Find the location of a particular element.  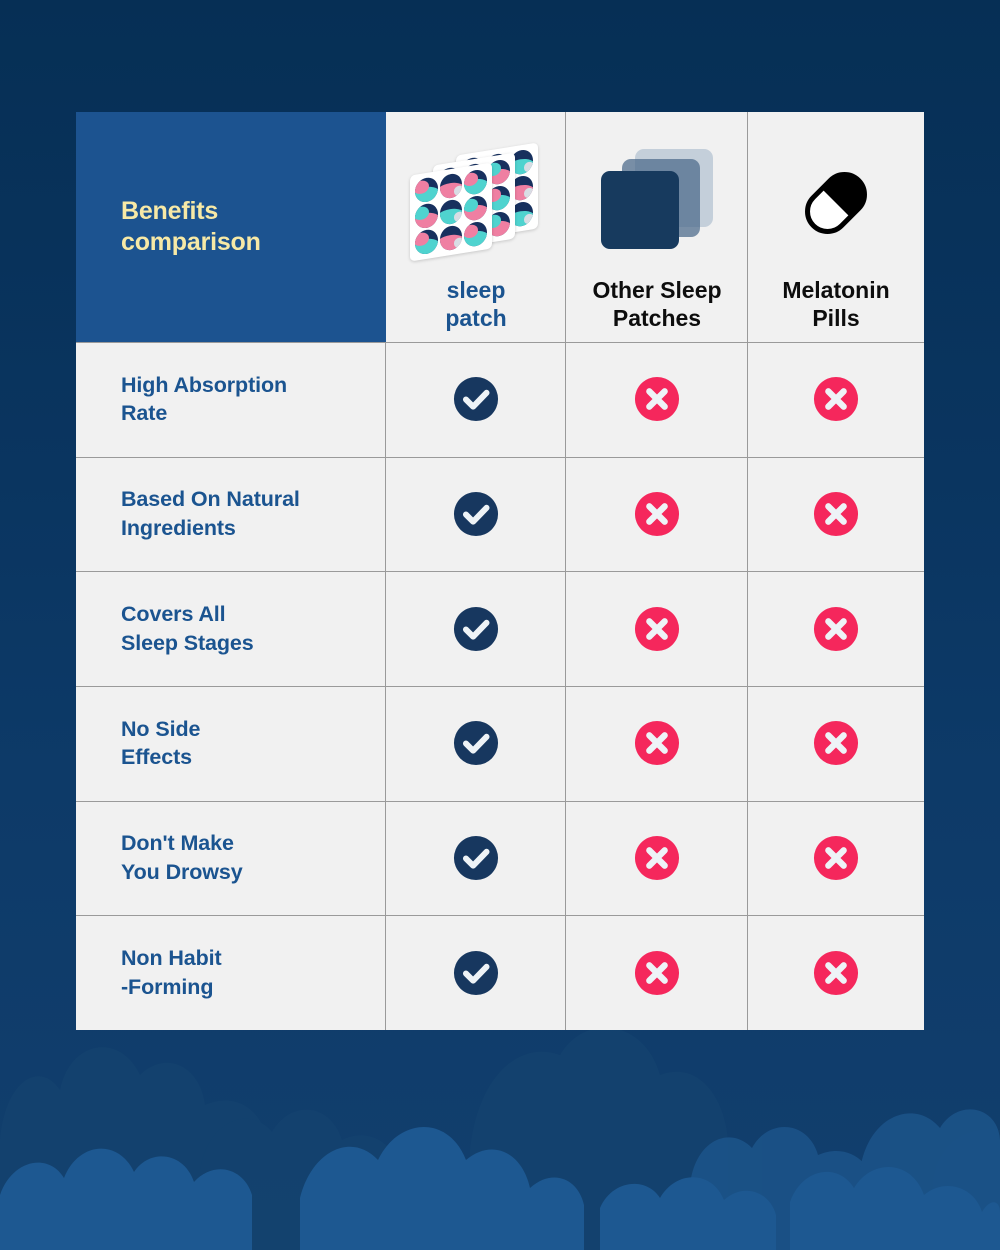

column-header-melatonin-pills: Melatonin Pills is located at coordinates (836, 227).